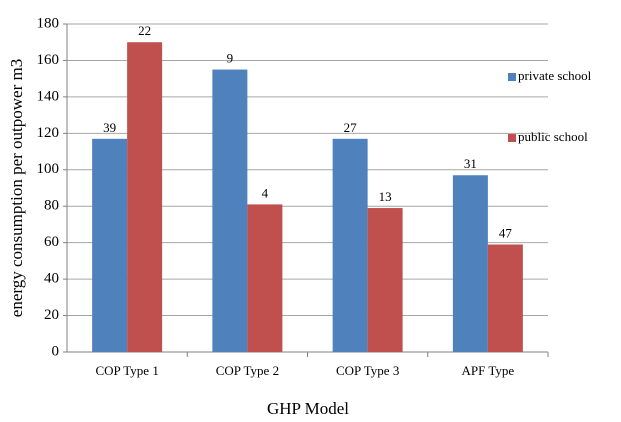 This screenshot has width=621, height=422. Describe the element at coordinates (51, 242) in the screenshot. I see `y-tick-label: 60` at that location.